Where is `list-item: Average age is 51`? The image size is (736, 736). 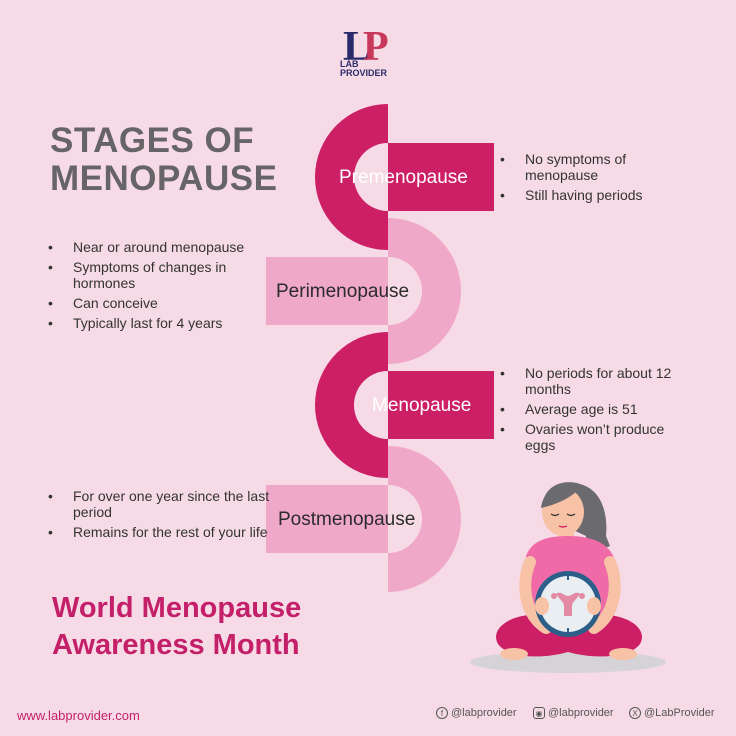
list-item: Average age is 51 is located at coordinates (595, 409).